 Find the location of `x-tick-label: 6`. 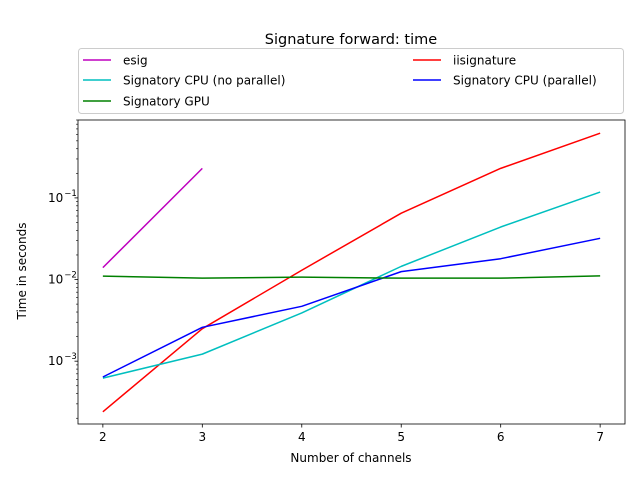

x-tick-label: 6 is located at coordinates (501, 437).